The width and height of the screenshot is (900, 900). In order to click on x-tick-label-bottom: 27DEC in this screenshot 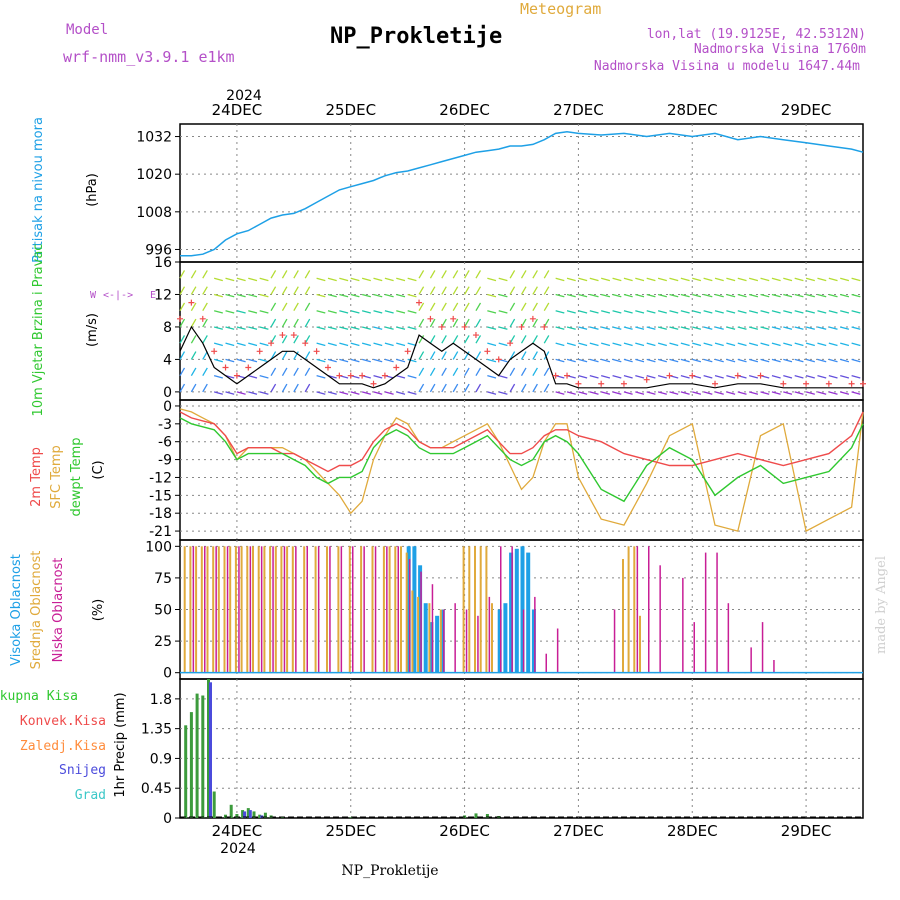, I will do `click(578, 831)`.